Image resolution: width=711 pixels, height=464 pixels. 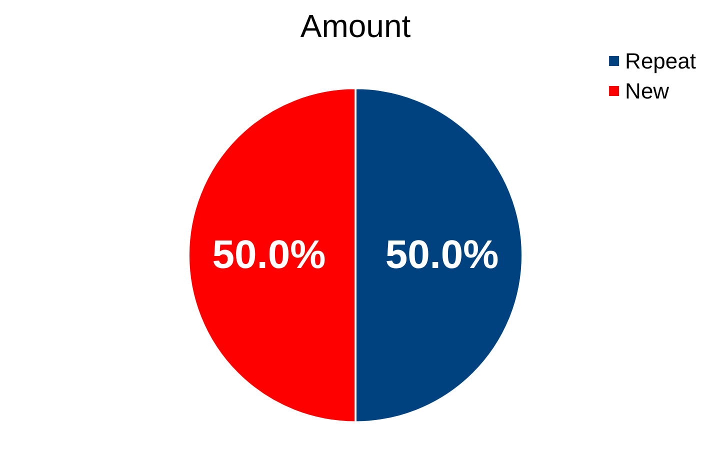 What do you see at coordinates (647, 91) in the screenshot?
I see `legend-label: New` at bounding box center [647, 91].